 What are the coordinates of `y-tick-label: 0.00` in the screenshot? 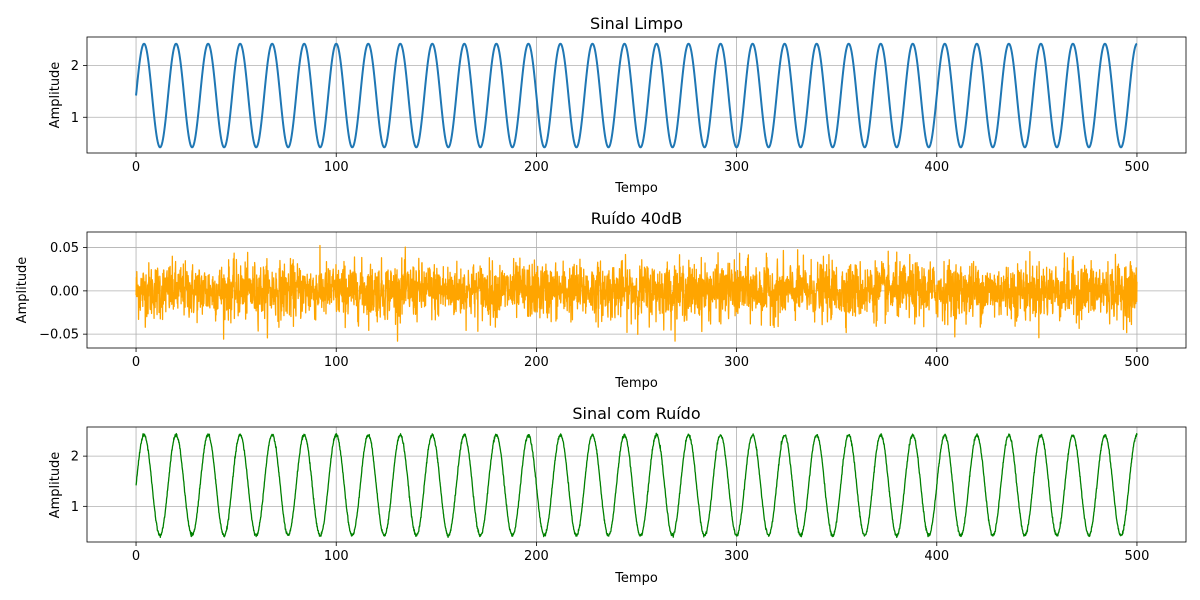 It's located at (64, 291).